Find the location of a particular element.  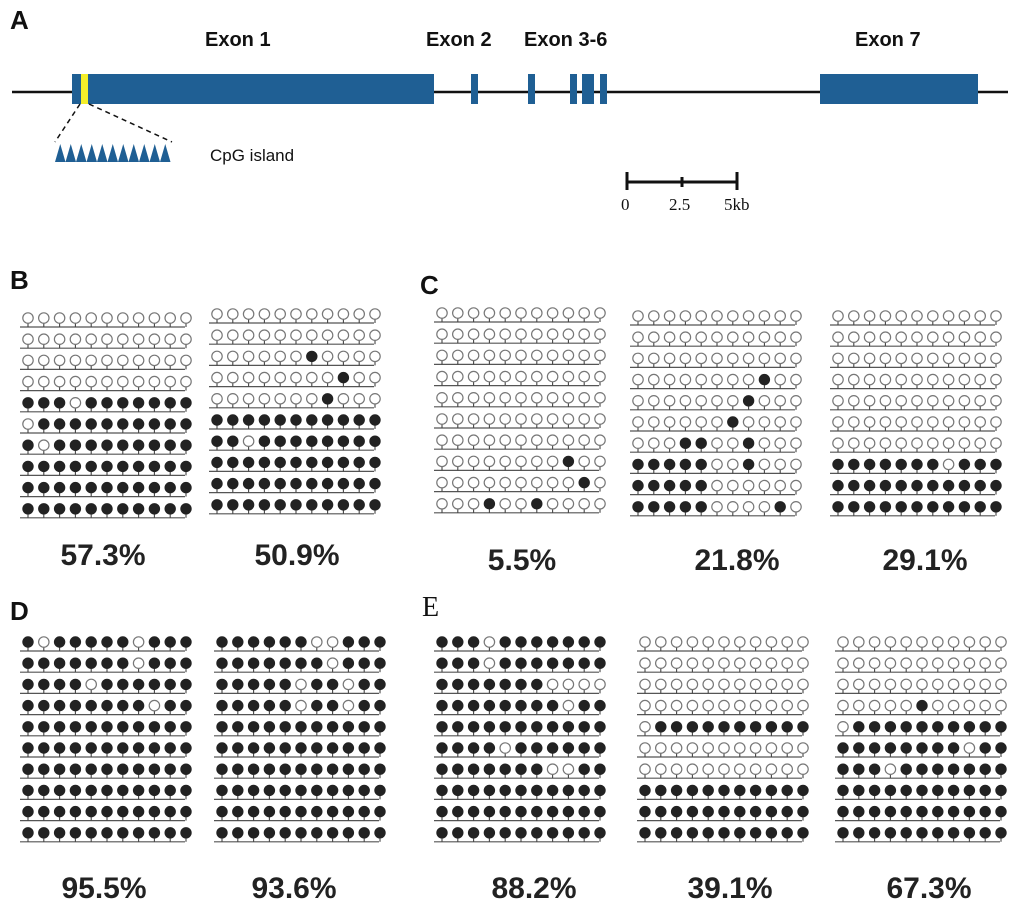

percent-c1: 5.5% is located at coordinates (522, 560).